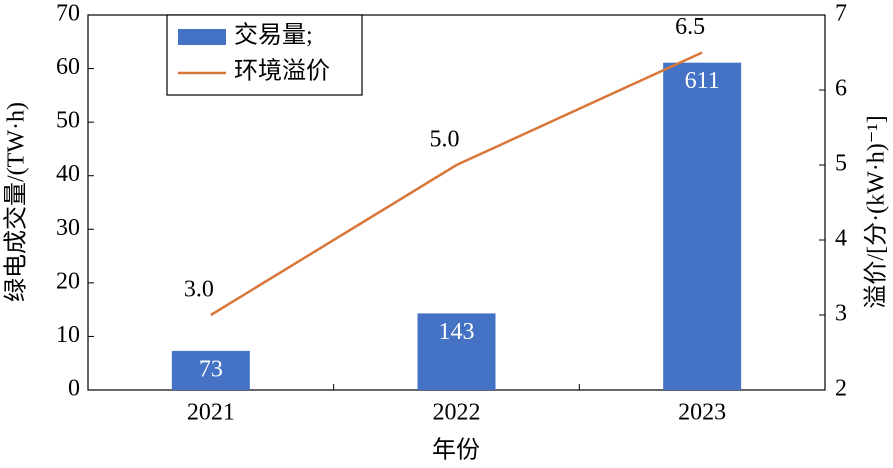 The image size is (893, 468). What do you see at coordinates (876, 211) in the screenshot?
I see `y2-axis-title: 溢价/[分·(kW·h)⁻¹]` at bounding box center [876, 211].